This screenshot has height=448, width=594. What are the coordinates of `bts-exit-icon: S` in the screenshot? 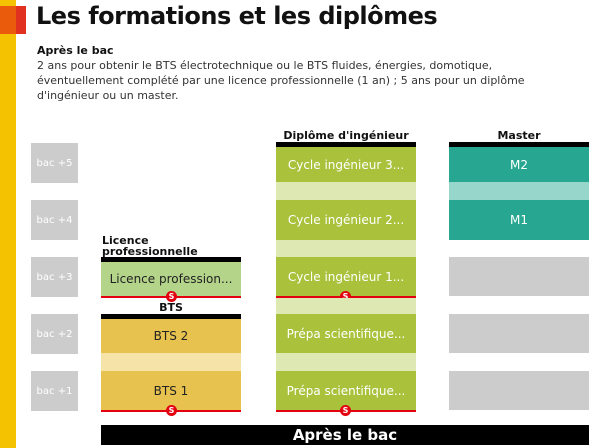 It's located at (171, 410).